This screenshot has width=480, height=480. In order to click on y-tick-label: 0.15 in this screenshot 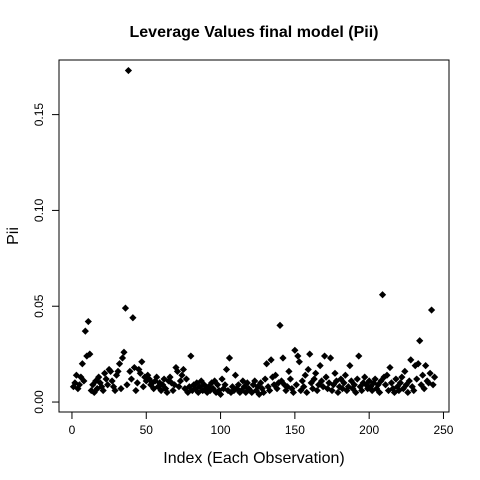, I will do `click(39, 115)`.